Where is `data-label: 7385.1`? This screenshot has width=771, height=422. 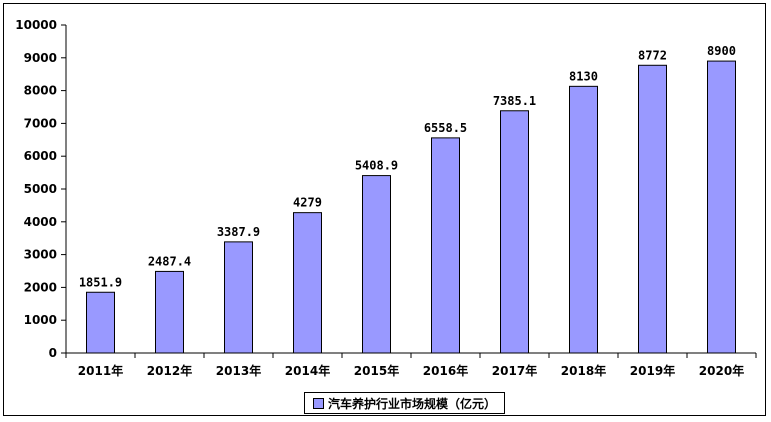
data-label: 7385.1 is located at coordinates (514, 101).